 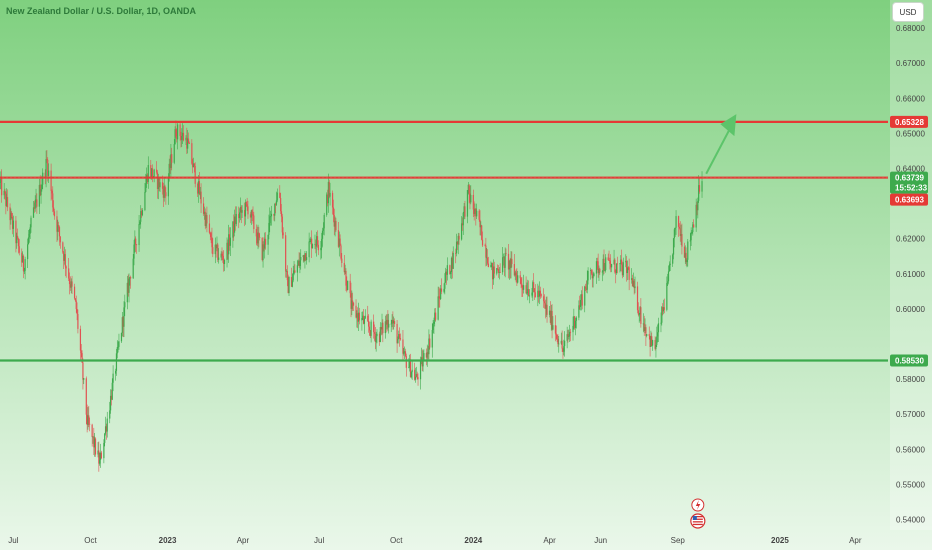 I want to click on currency-button: USD, so click(x=908, y=12).